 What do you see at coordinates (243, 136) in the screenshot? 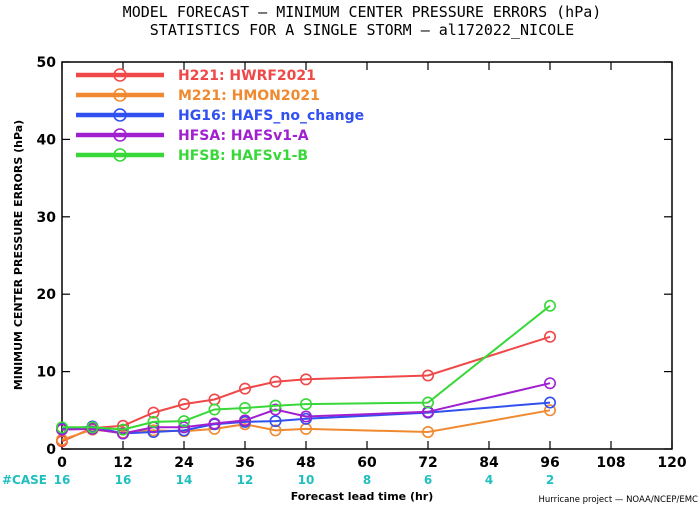
I see `legend-label: HFSA: HAFSv1-A` at bounding box center [243, 136].